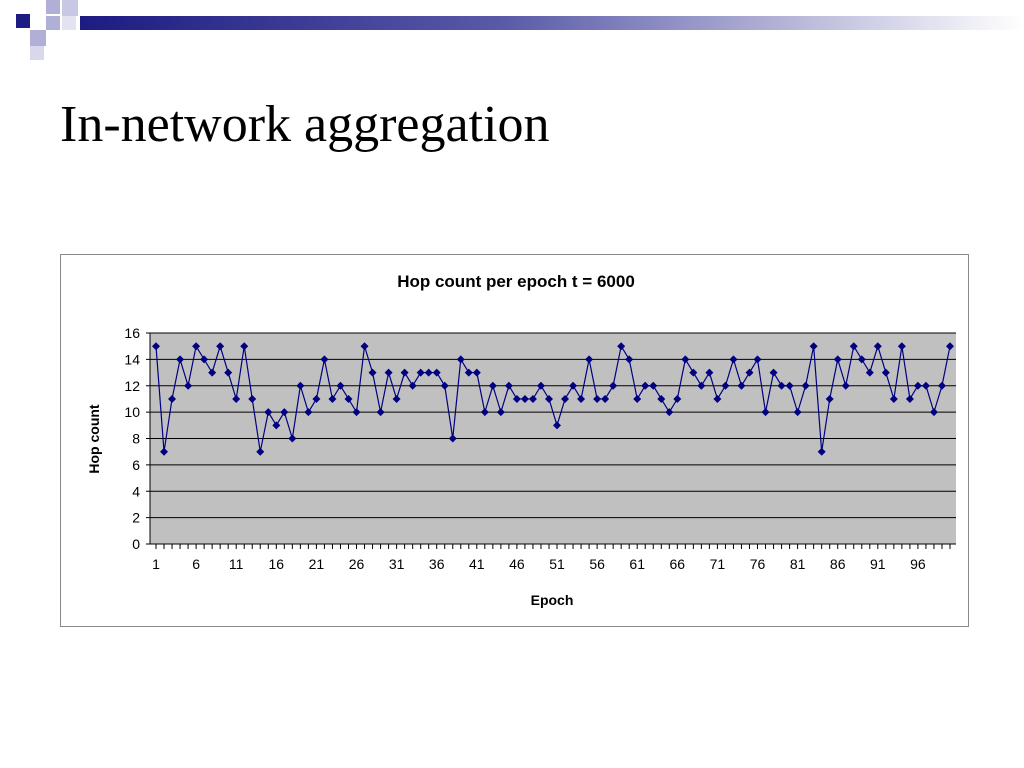 This screenshot has width=1024, height=768. I want to click on x-tick-label: 1, so click(156, 564).